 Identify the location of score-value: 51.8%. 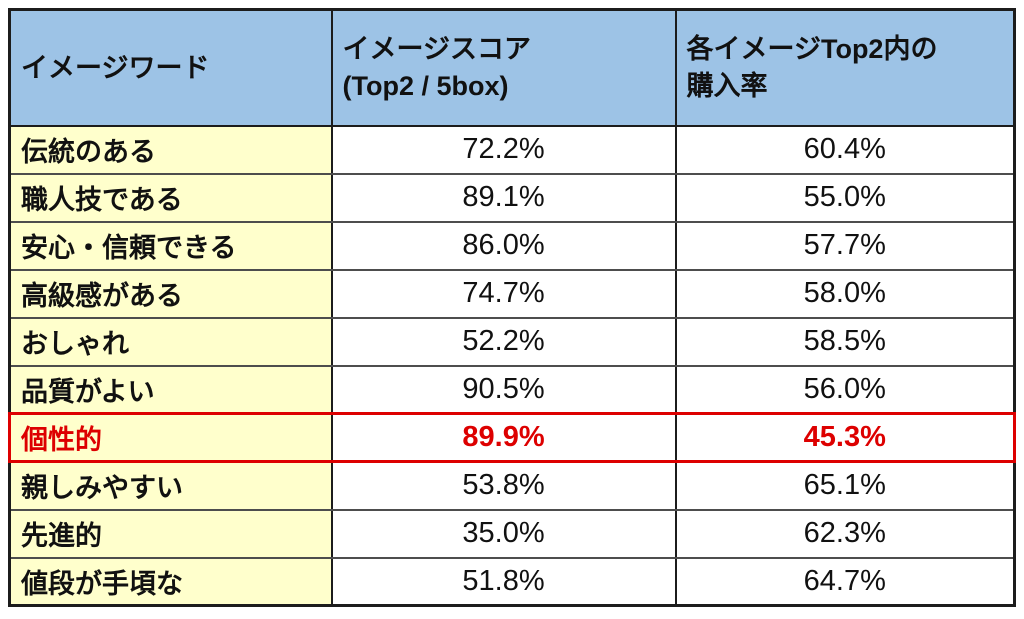
(503, 581).